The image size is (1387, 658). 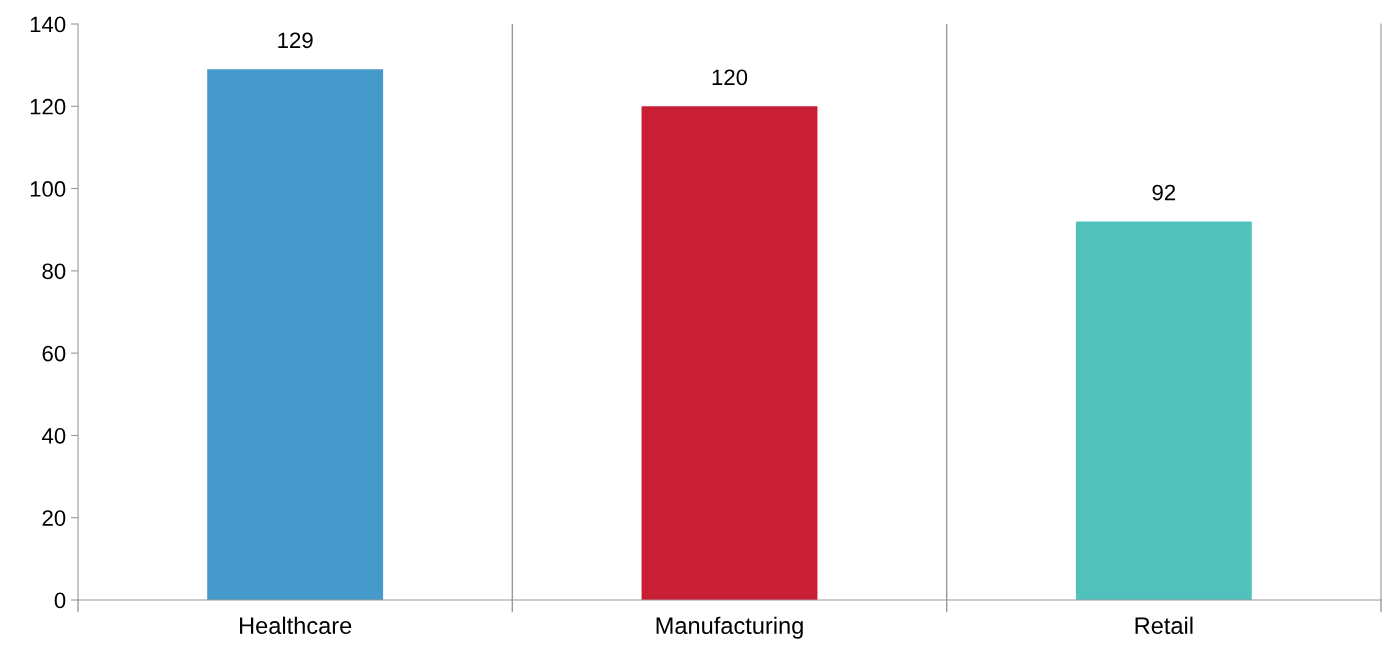 I want to click on y-tick-label: 120, so click(x=48, y=106).